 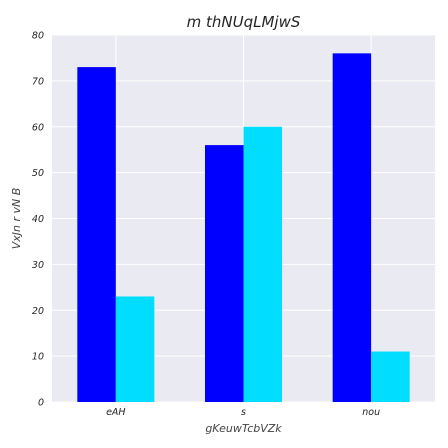 I want to click on y-tick-label: 80, so click(x=38, y=36).